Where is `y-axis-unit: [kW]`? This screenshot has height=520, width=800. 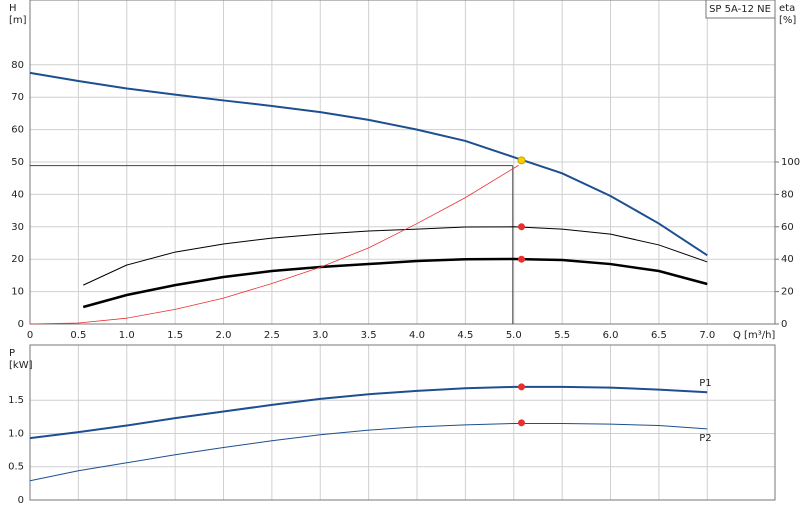 y-axis-unit: [kW] is located at coordinates (21, 365).